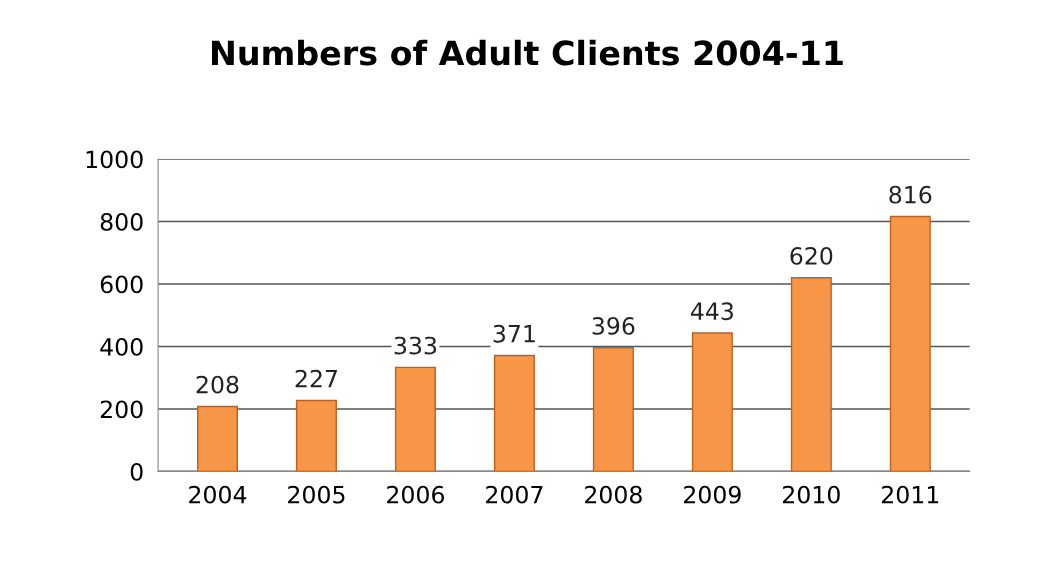  Describe the element at coordinates (415, 345) in the screenshot. I see `data-label: 333` at that location.